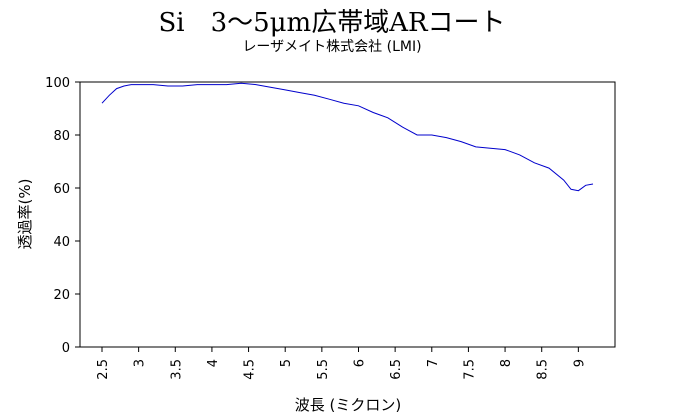 The width and height of the screenshot is (676, 417). Describe the element at coordinates (331, 47) in the screenshot. I see `chart-subtitle: レーザメイト株式会社 (LMI)` at that location.